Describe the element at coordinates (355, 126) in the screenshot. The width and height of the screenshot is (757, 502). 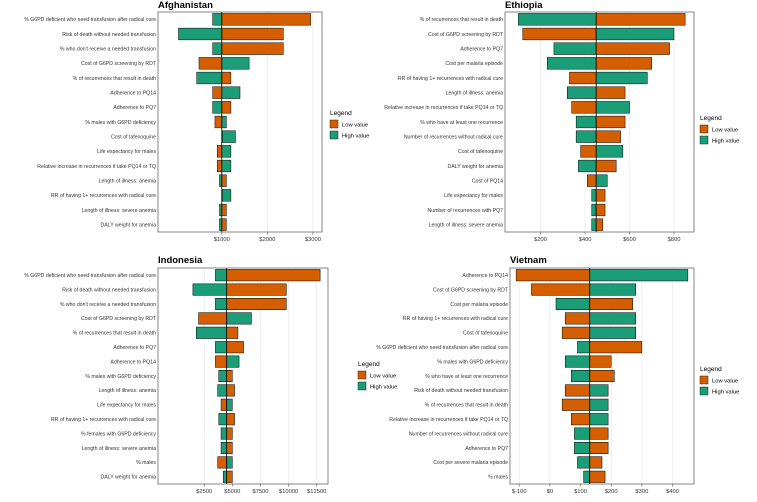
I see `legend-label-low: Low value` at that location.